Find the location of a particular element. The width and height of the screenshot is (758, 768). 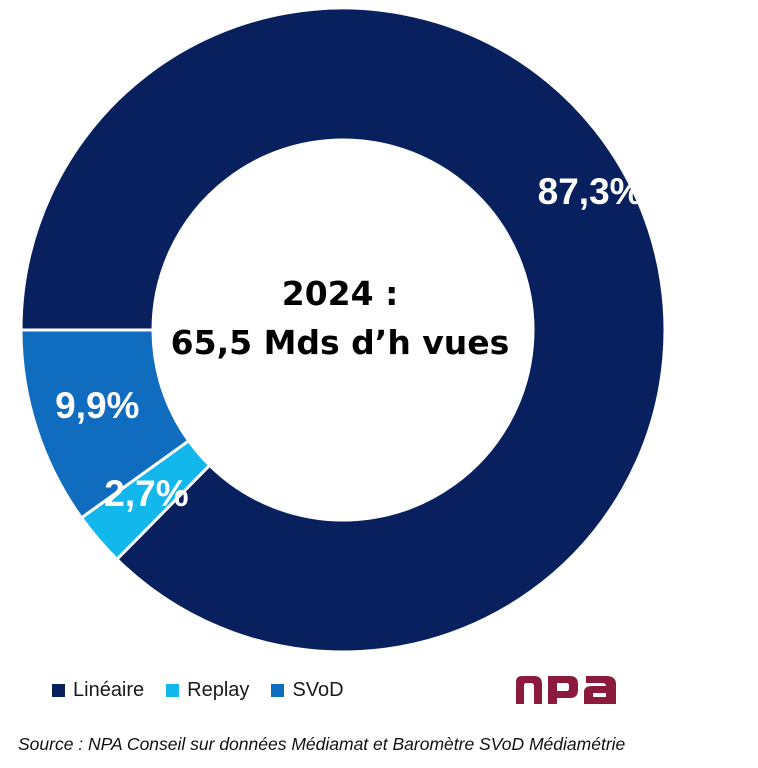

legend-label-replay: Replay is located at coordinates (218, 690).